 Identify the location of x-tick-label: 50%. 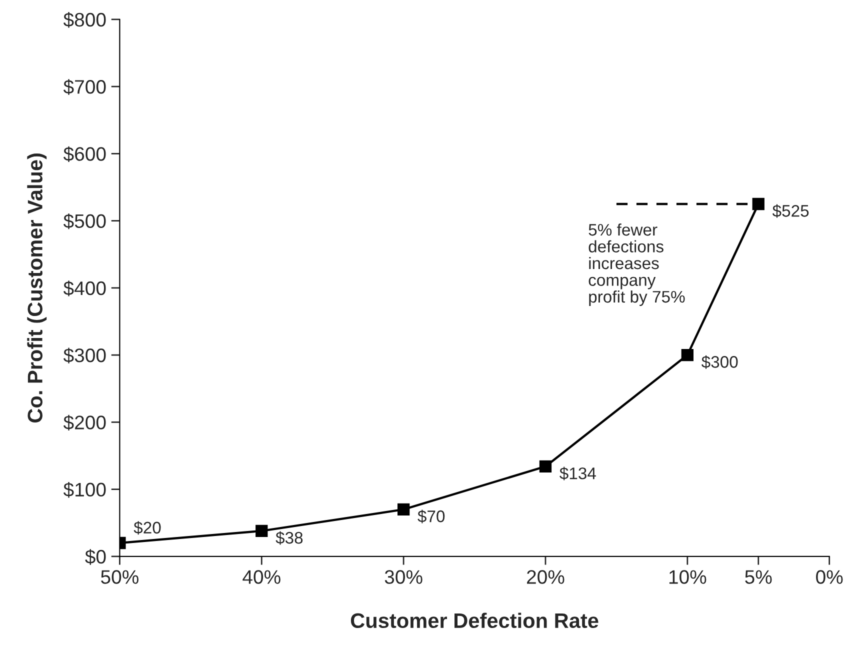
(119, 577).